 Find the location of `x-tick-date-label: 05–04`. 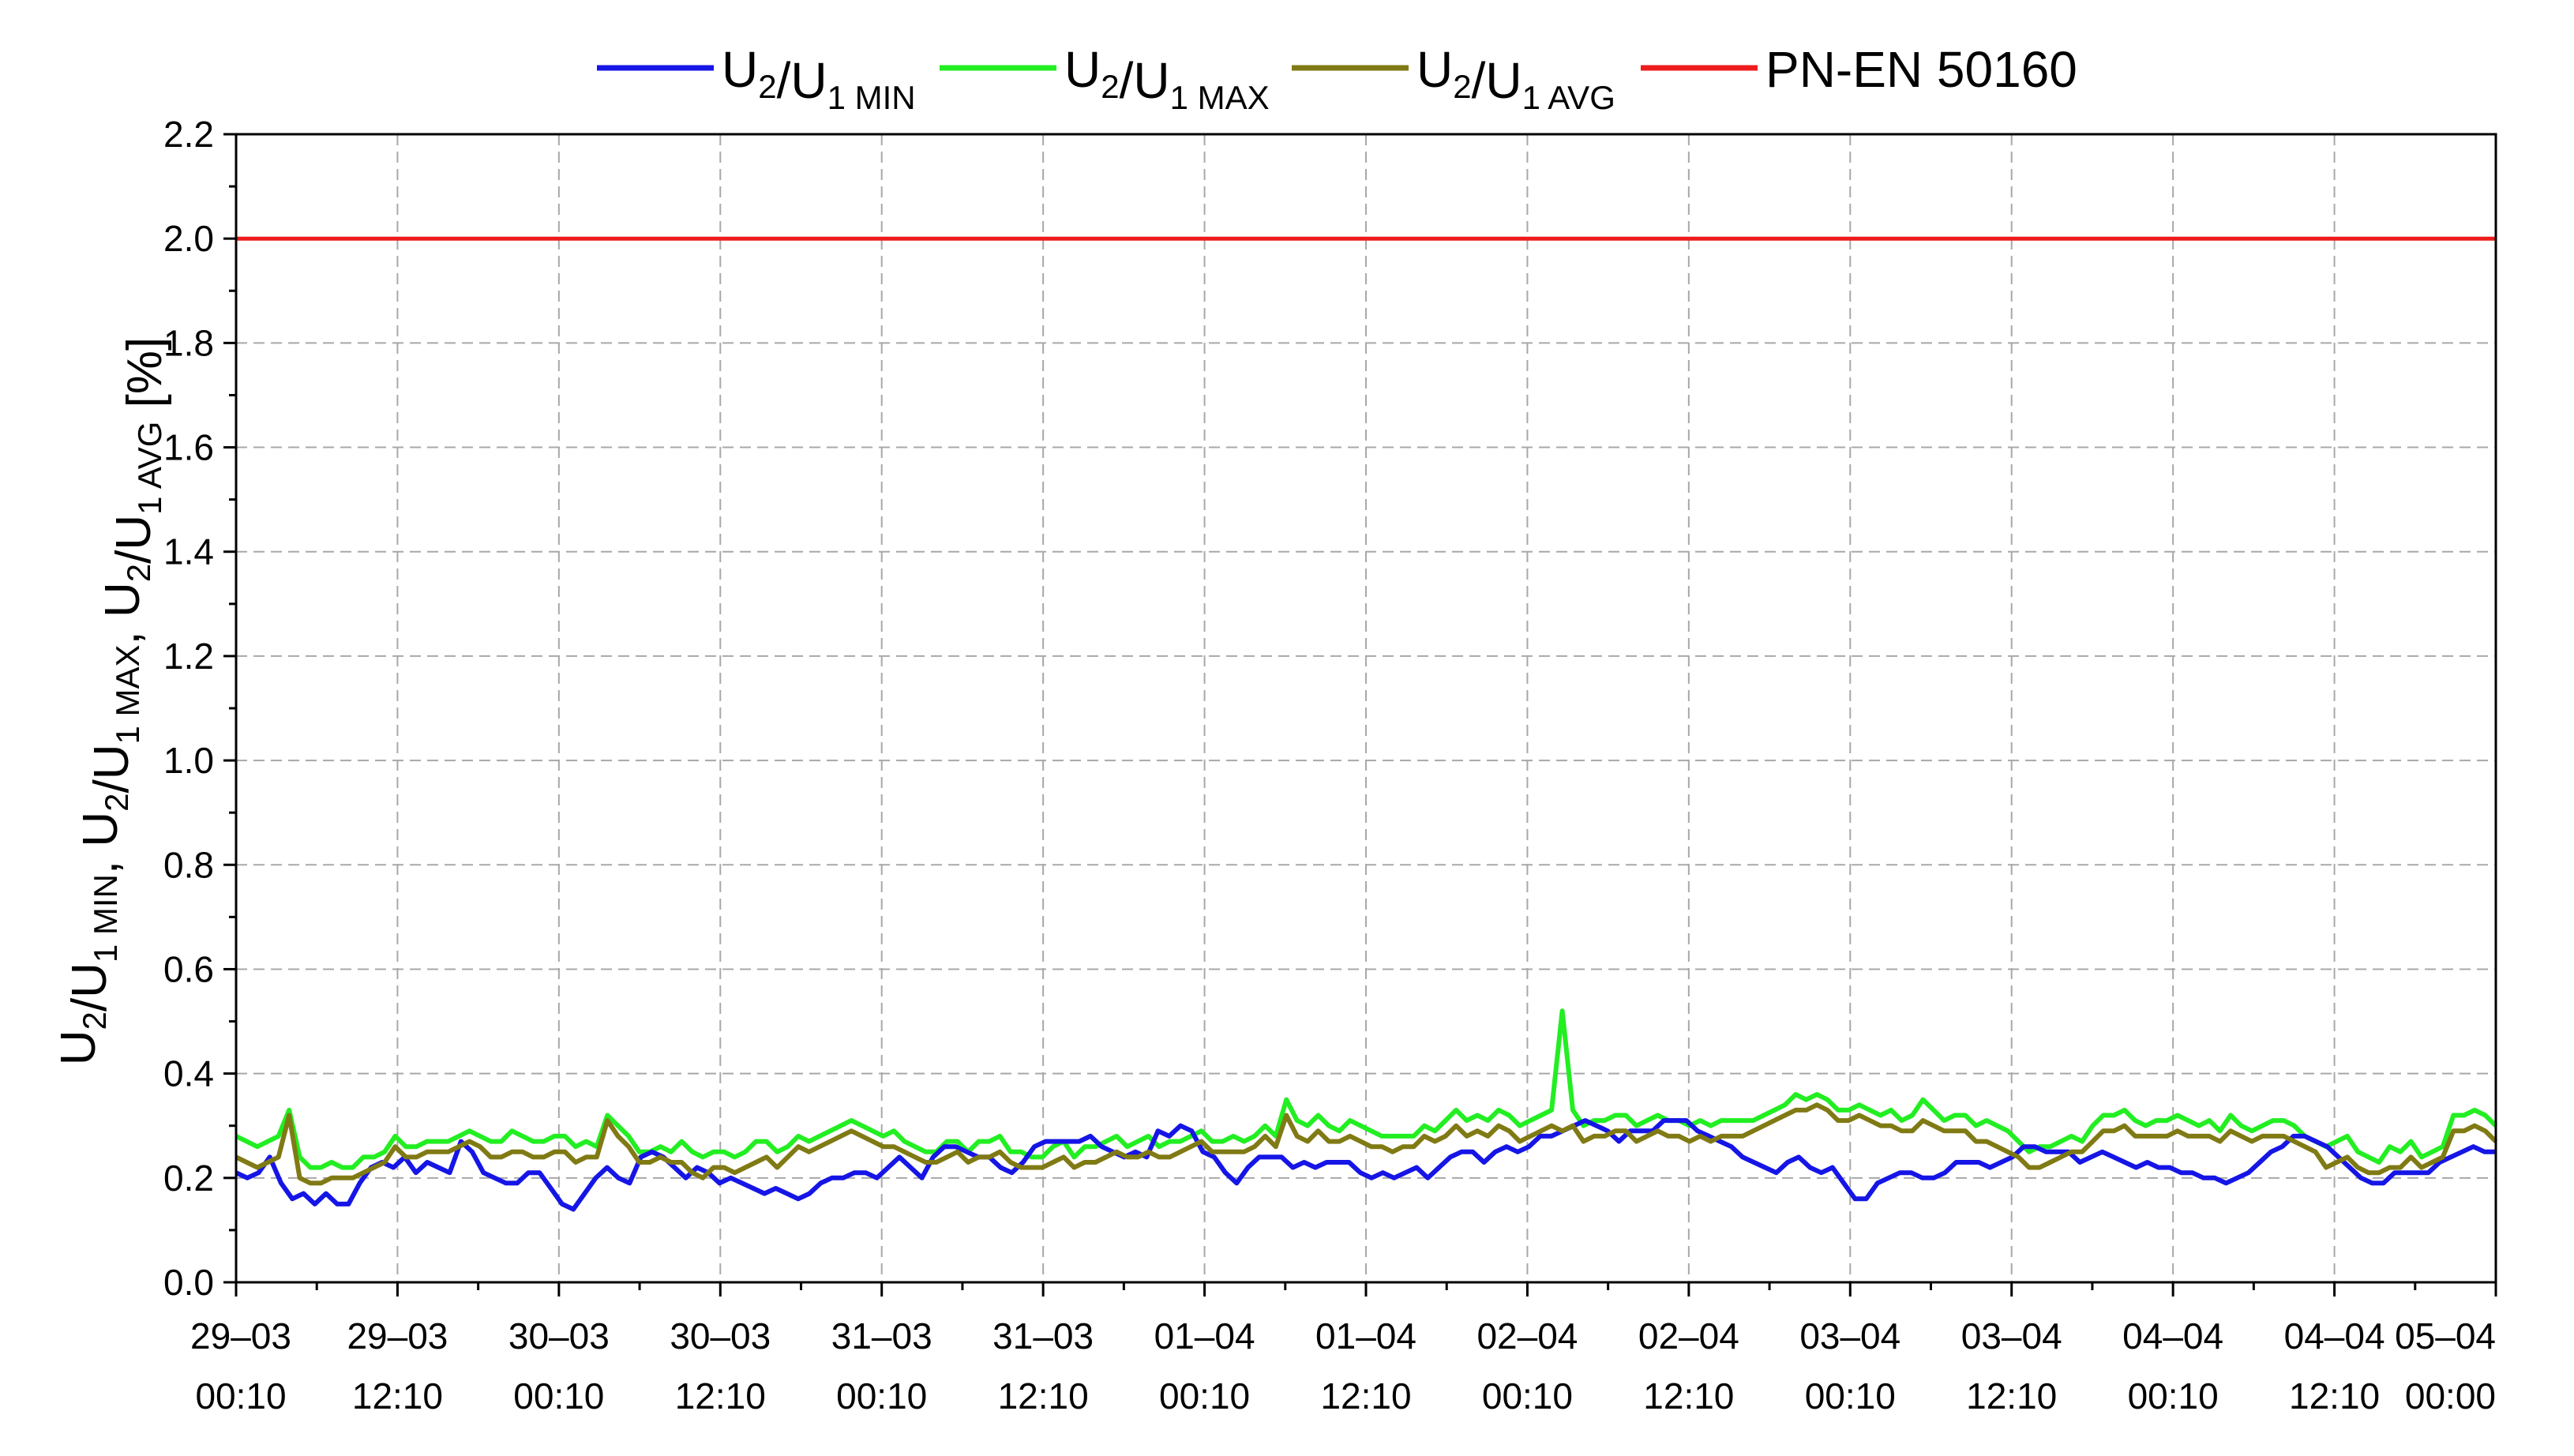

x-tick-date-label: 05–04 is located at coordinates (2445, 1336).